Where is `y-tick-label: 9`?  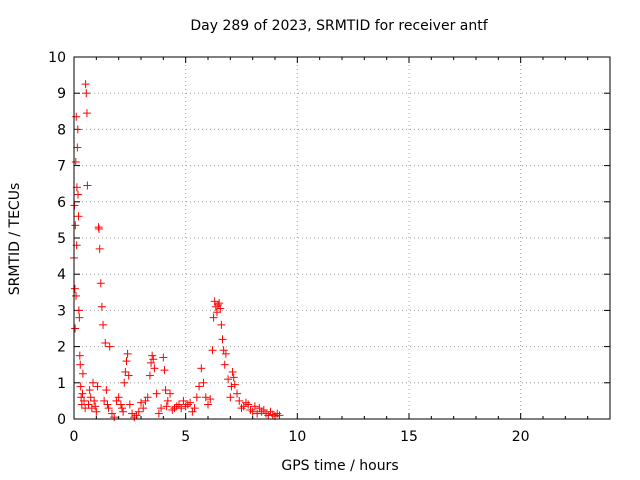 y-tick-label: 9 is located at coordinates (61, 94).